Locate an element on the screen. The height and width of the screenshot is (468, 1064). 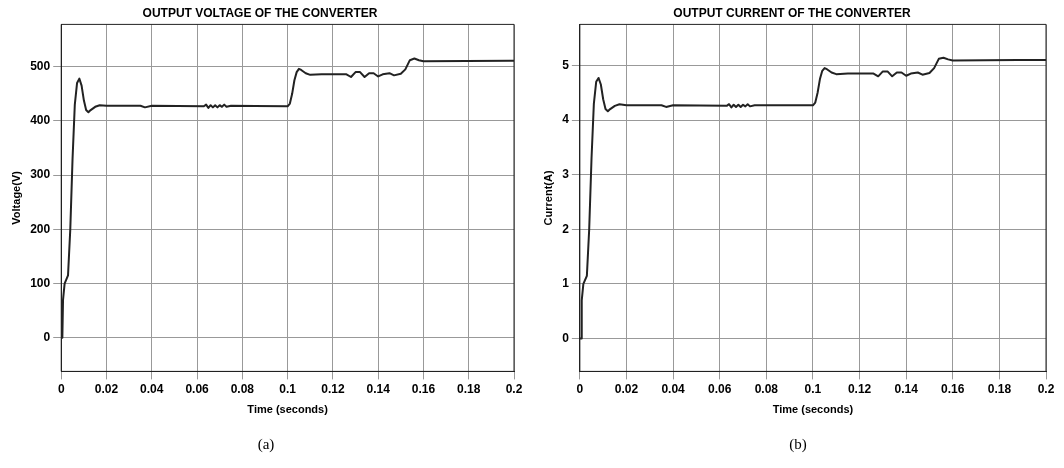
y-tick-label: 5 is located at coordinates (566, 64).